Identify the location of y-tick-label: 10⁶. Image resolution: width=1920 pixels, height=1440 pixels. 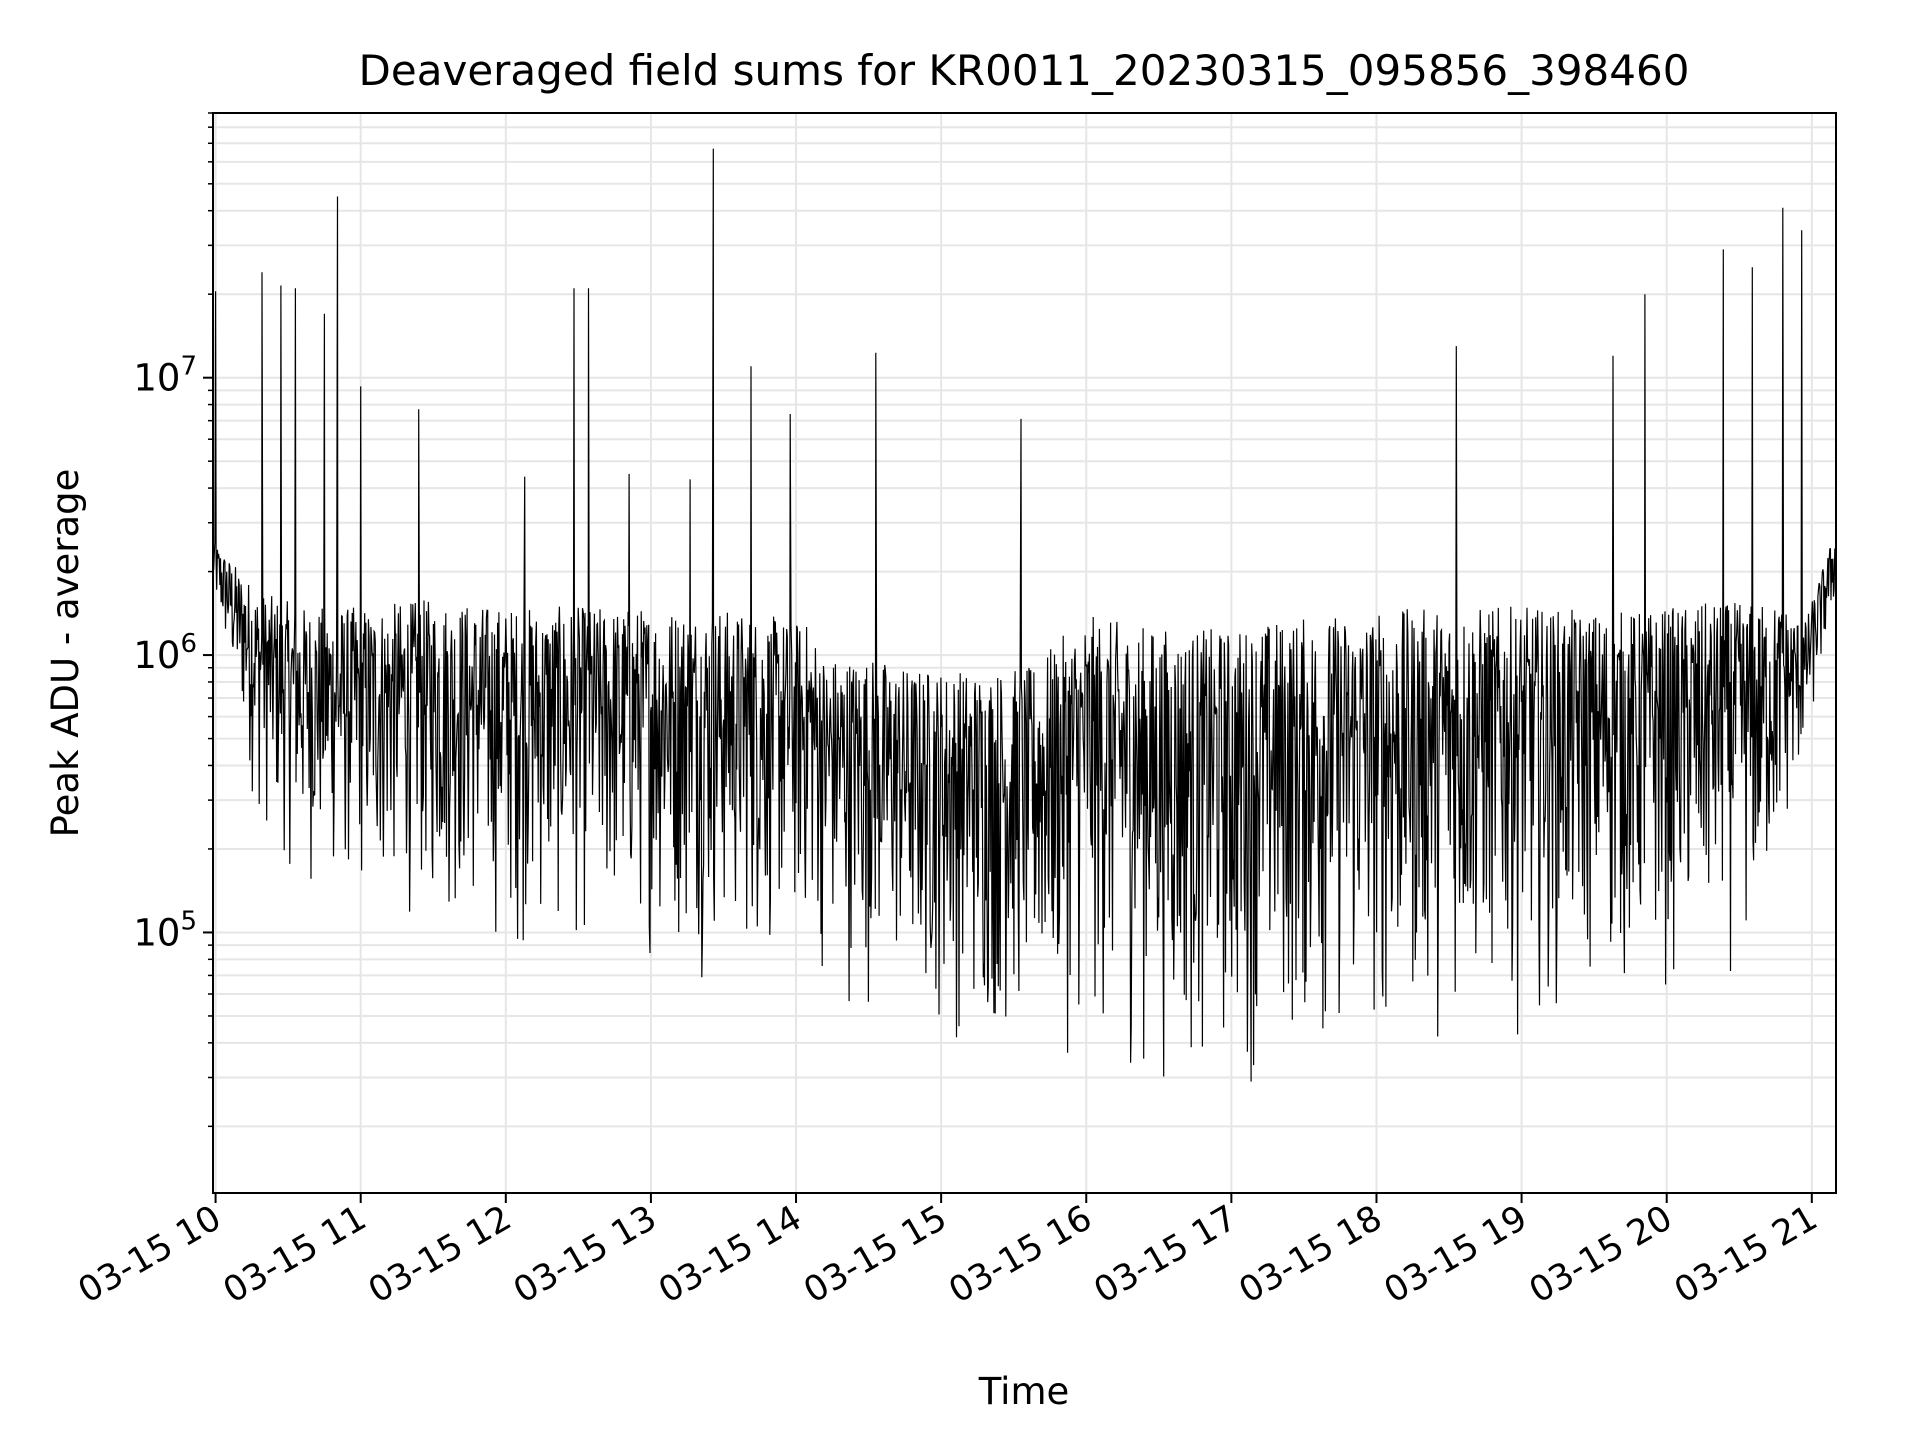
(165, 653).